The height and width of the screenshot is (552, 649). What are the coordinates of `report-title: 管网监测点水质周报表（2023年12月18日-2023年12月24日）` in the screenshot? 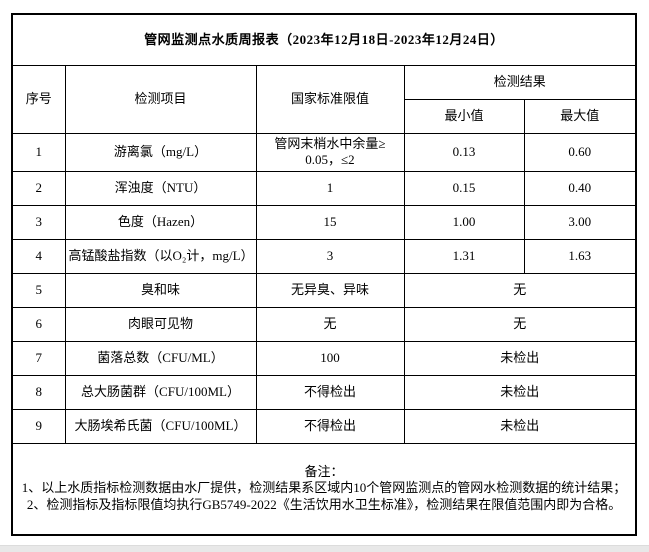 It's located at (324, 39).